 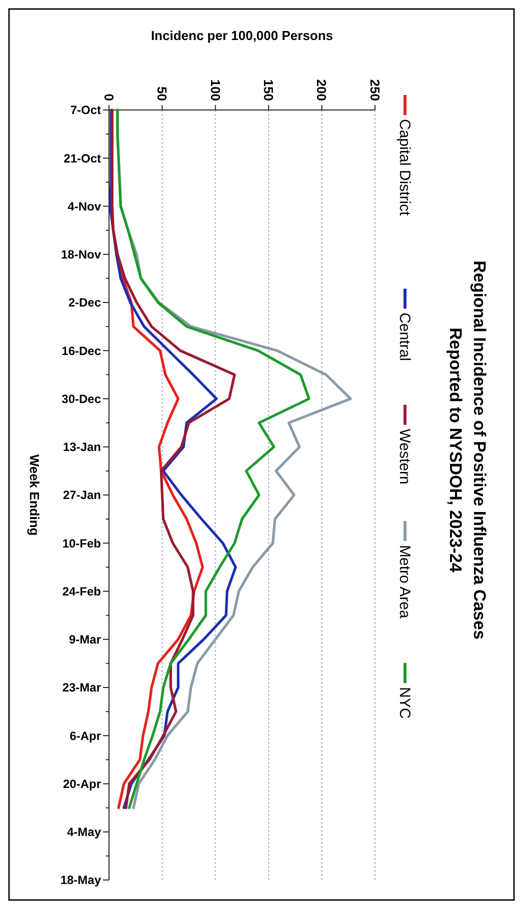 I want to click on y-axis-title: Week Ending, so click(x=34, y=495).